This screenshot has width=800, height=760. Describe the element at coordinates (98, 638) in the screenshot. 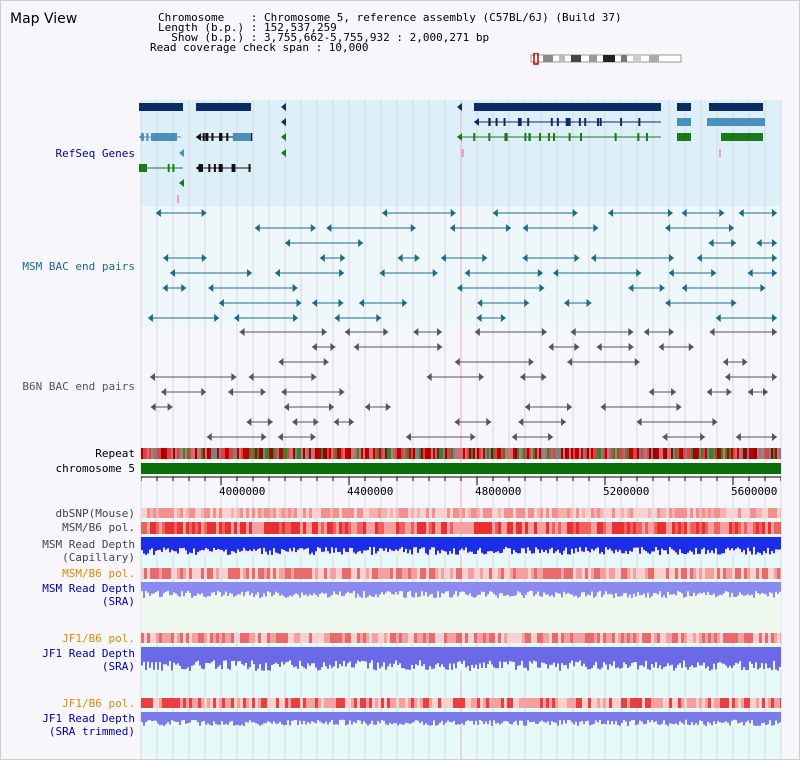

I see `track-label-jf1-pol: JF1/B6 pol.` at that location.